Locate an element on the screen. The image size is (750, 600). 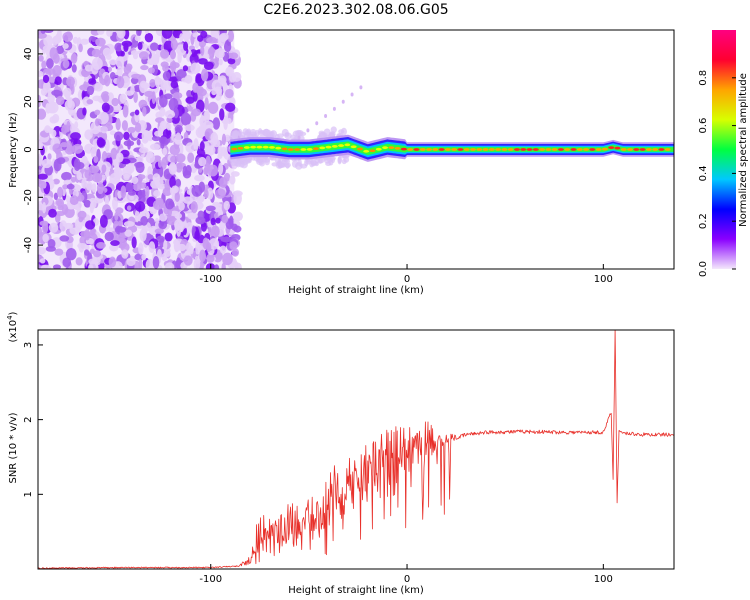
spectrogram-x-axis-label: Height of straight line (km) is located at coordinates (356, 290).